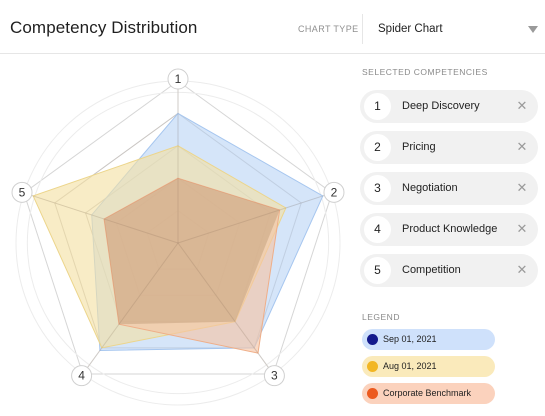  What do you see at coordinates (381, 317) in the screenshot?
I see `legend-label: LEGEND` at bounding box center [381, 317].